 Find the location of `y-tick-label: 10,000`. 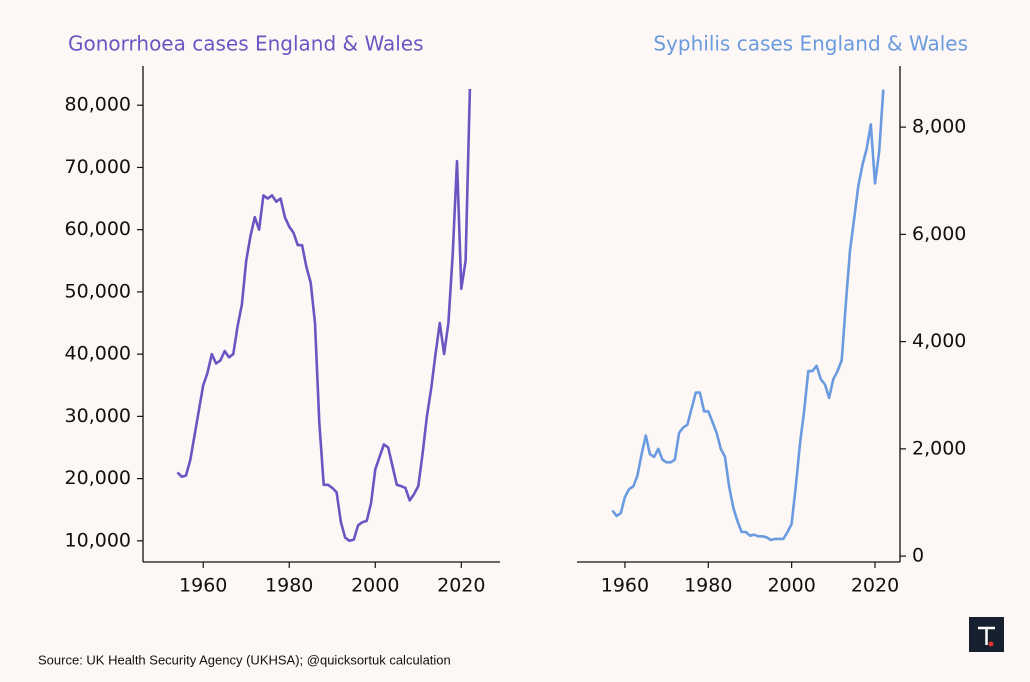

y-tick-label: 10,000 is located at coordinates (98, 540).